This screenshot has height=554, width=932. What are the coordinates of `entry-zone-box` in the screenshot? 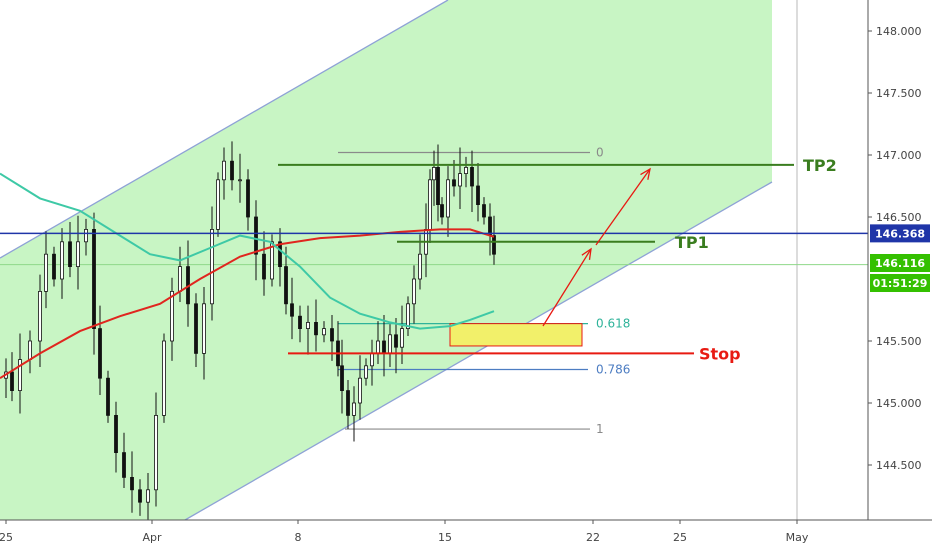 It's located at (516, 335).